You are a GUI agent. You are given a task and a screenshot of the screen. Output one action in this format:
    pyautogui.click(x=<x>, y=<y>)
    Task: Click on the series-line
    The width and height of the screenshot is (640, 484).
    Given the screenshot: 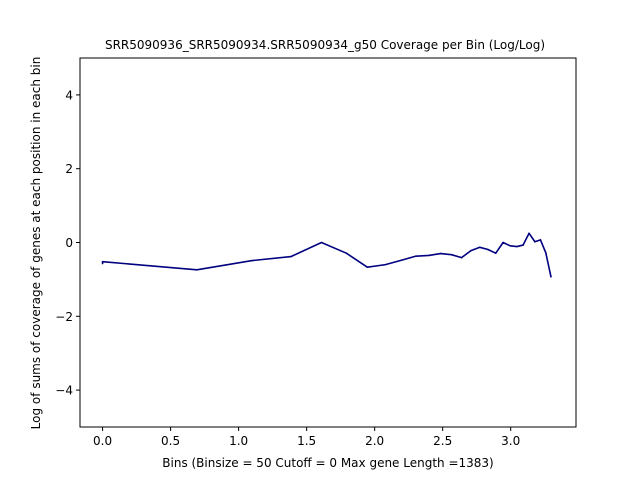 What is the action you would take?
    pyautogui.click(x=326, y=254)
    